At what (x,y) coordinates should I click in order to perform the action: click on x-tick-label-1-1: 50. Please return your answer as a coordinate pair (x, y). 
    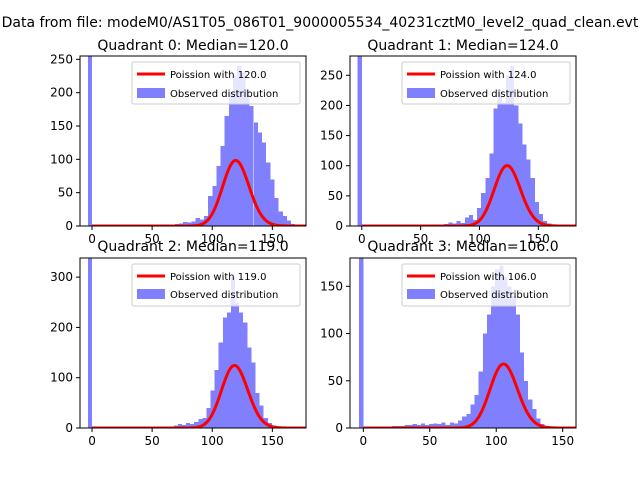
    Looking at the image, I should click on (420, 239).